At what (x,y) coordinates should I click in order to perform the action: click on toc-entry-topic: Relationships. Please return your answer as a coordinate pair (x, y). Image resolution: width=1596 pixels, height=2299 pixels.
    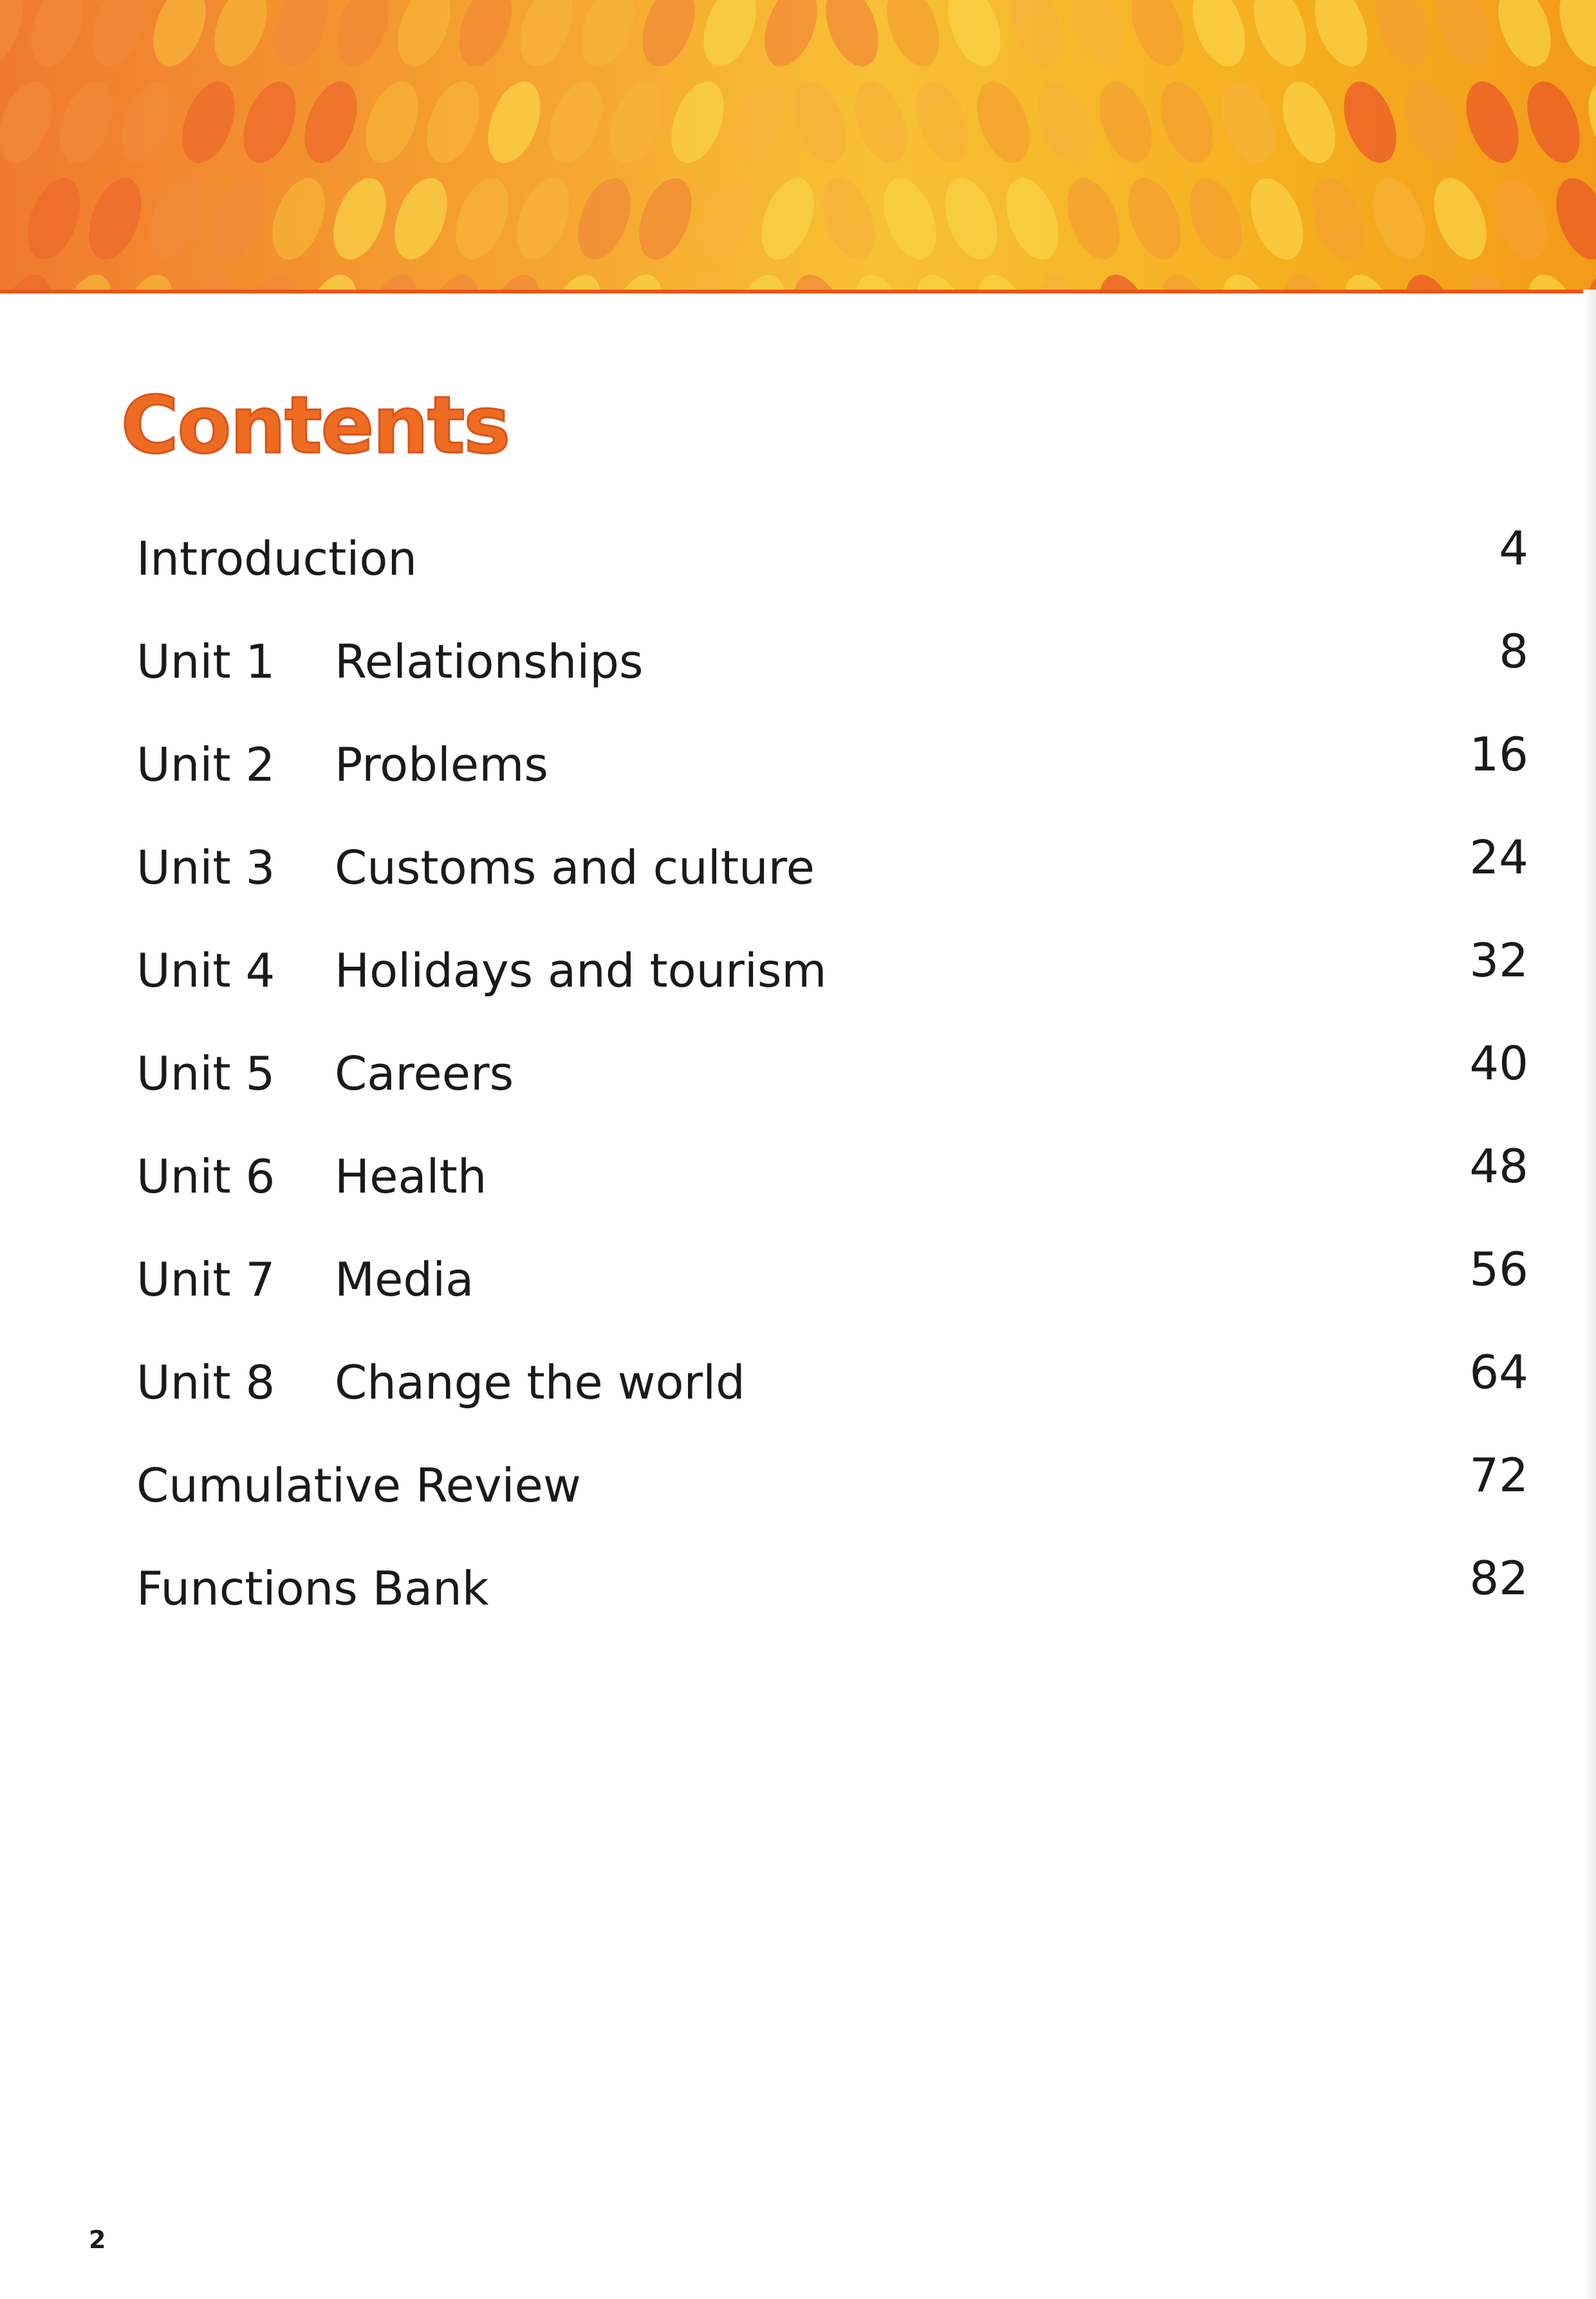
    Looking at the image, I should click on (489, 662).